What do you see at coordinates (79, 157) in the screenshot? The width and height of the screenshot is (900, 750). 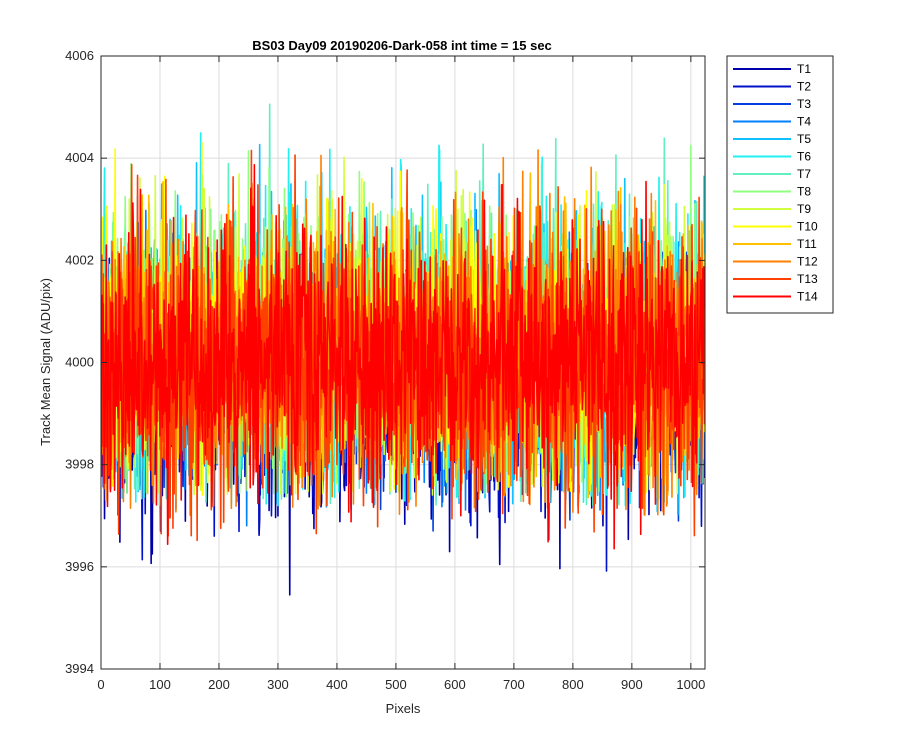 I see `y-tick-label: 4004` at bounding box center [79, 157].